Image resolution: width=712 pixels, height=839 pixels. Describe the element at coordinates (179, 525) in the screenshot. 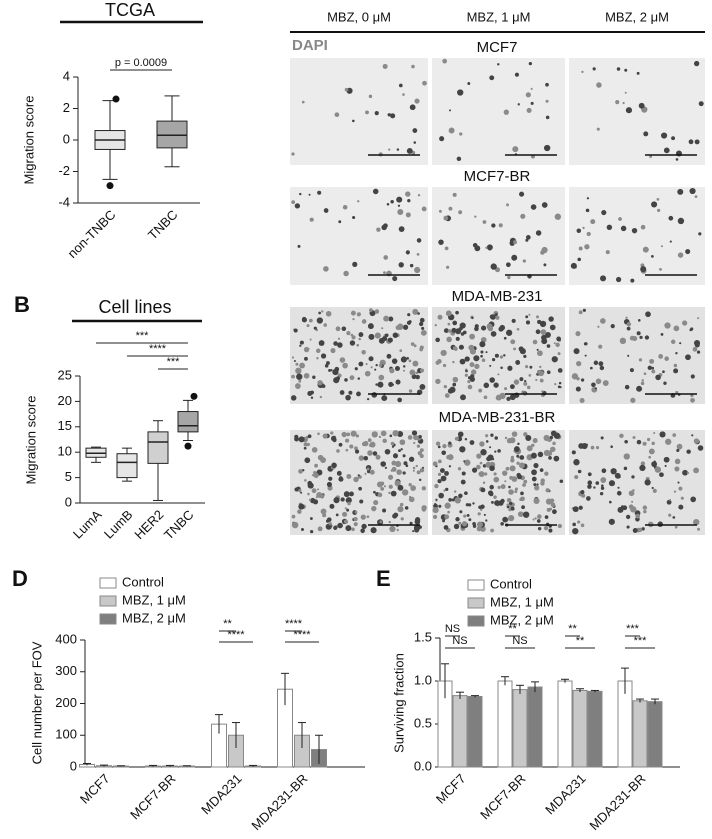

I see `x-tick-label: TNBC` at that location.